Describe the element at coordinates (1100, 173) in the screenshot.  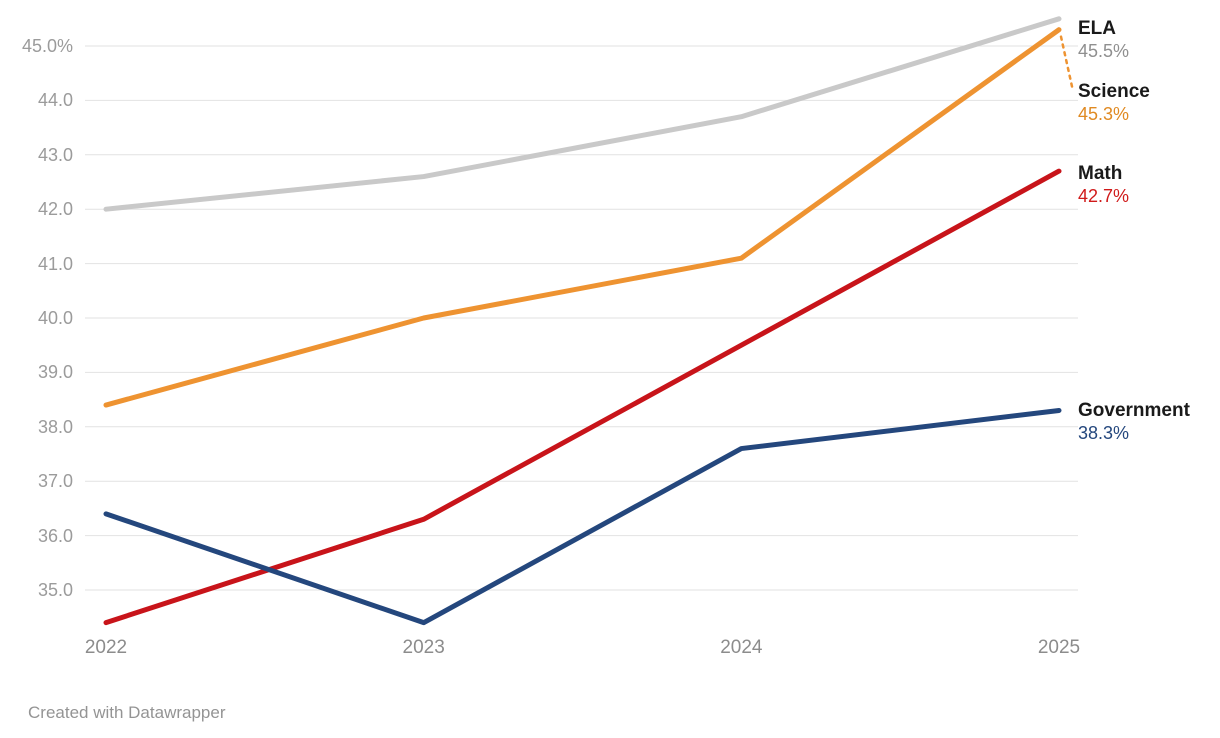
I see `series-name-math: Math` at that location.